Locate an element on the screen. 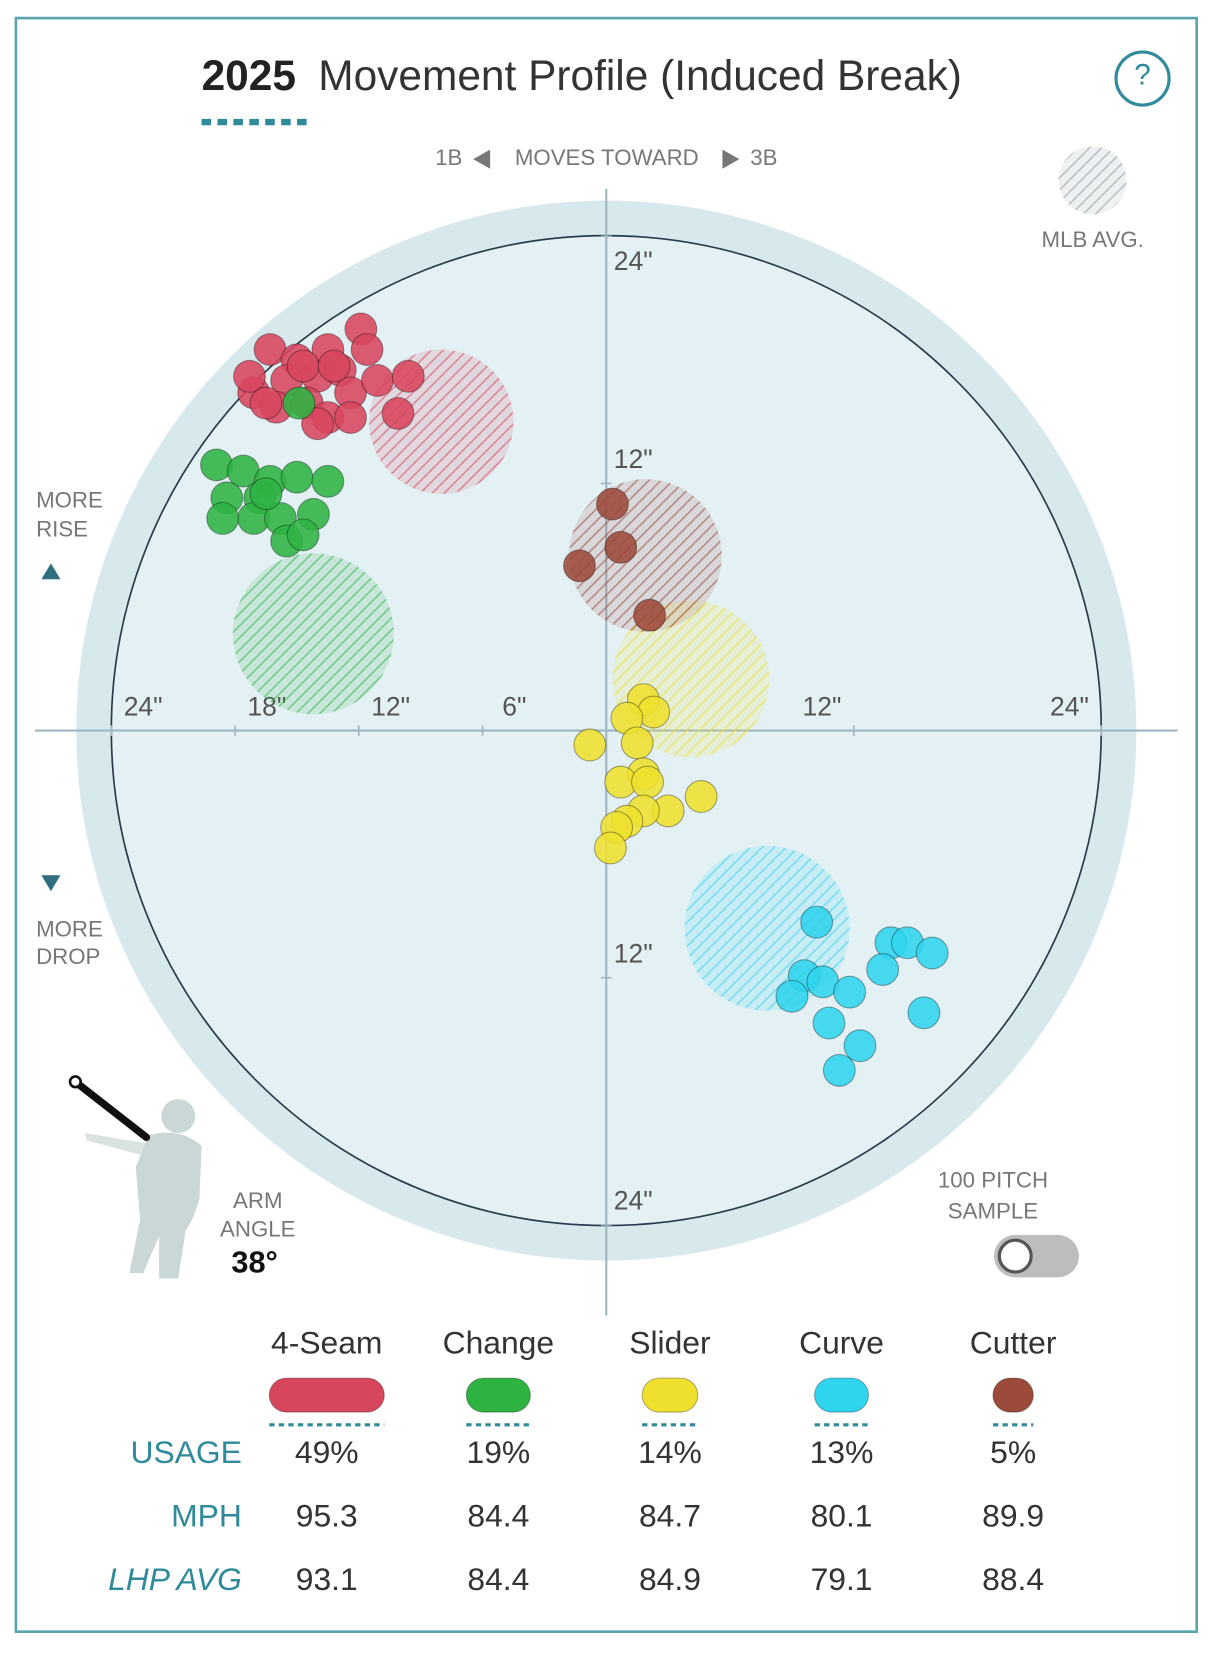 The image size is (1220, 1654). usage-value: 5% is located at coordinates (1013, 1452).